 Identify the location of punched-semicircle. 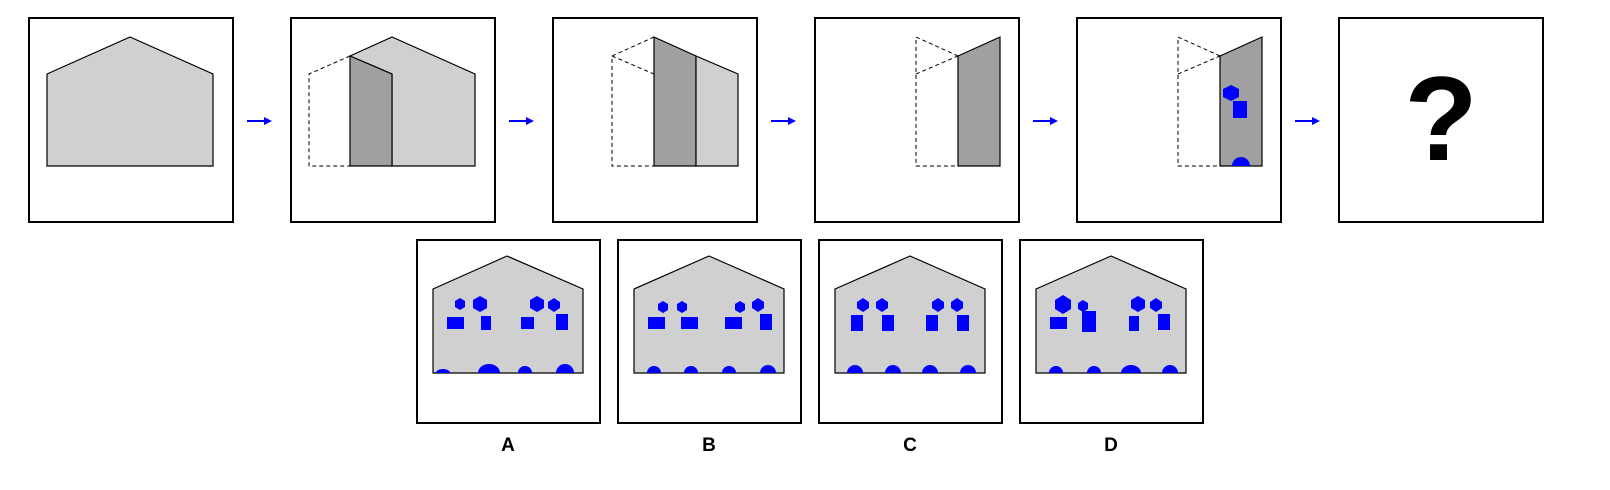
(1241, 161).